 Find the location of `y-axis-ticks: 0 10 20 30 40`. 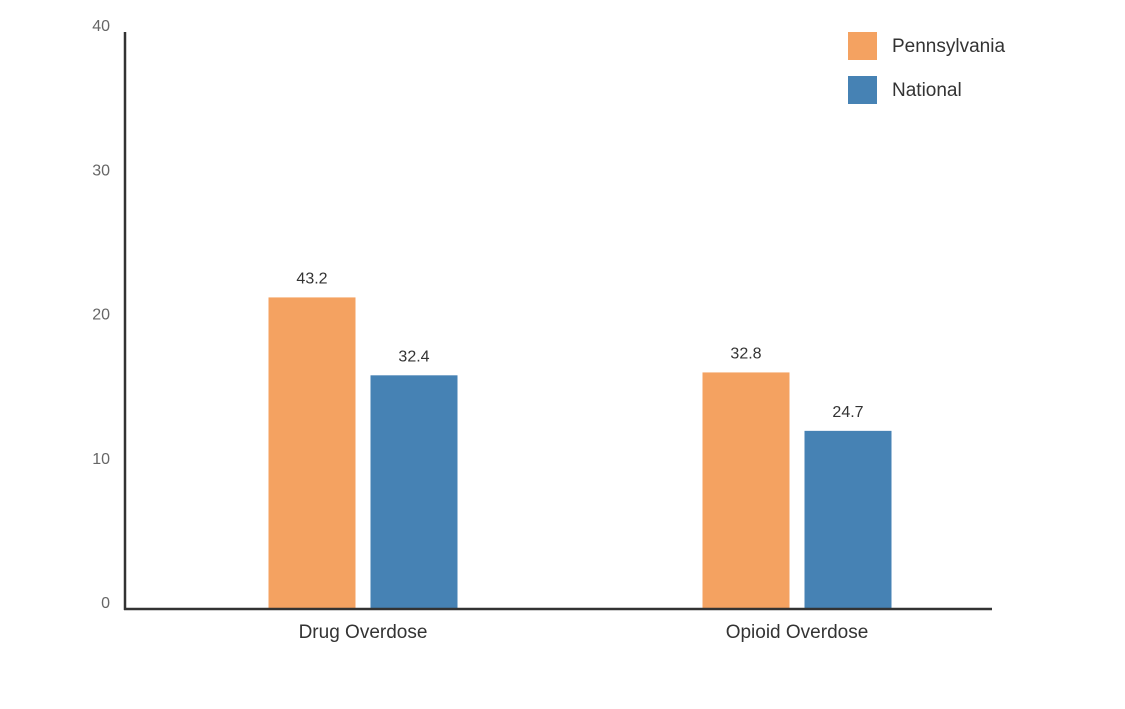

y-axis-ticks: 0 10 20 30 40 is located at coordinates (101, 315).